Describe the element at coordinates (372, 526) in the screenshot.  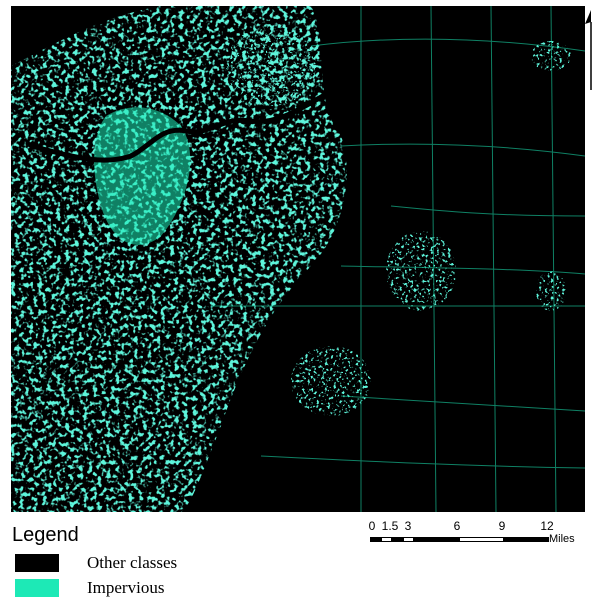
I see `scale-tick-0: 0` at that location.